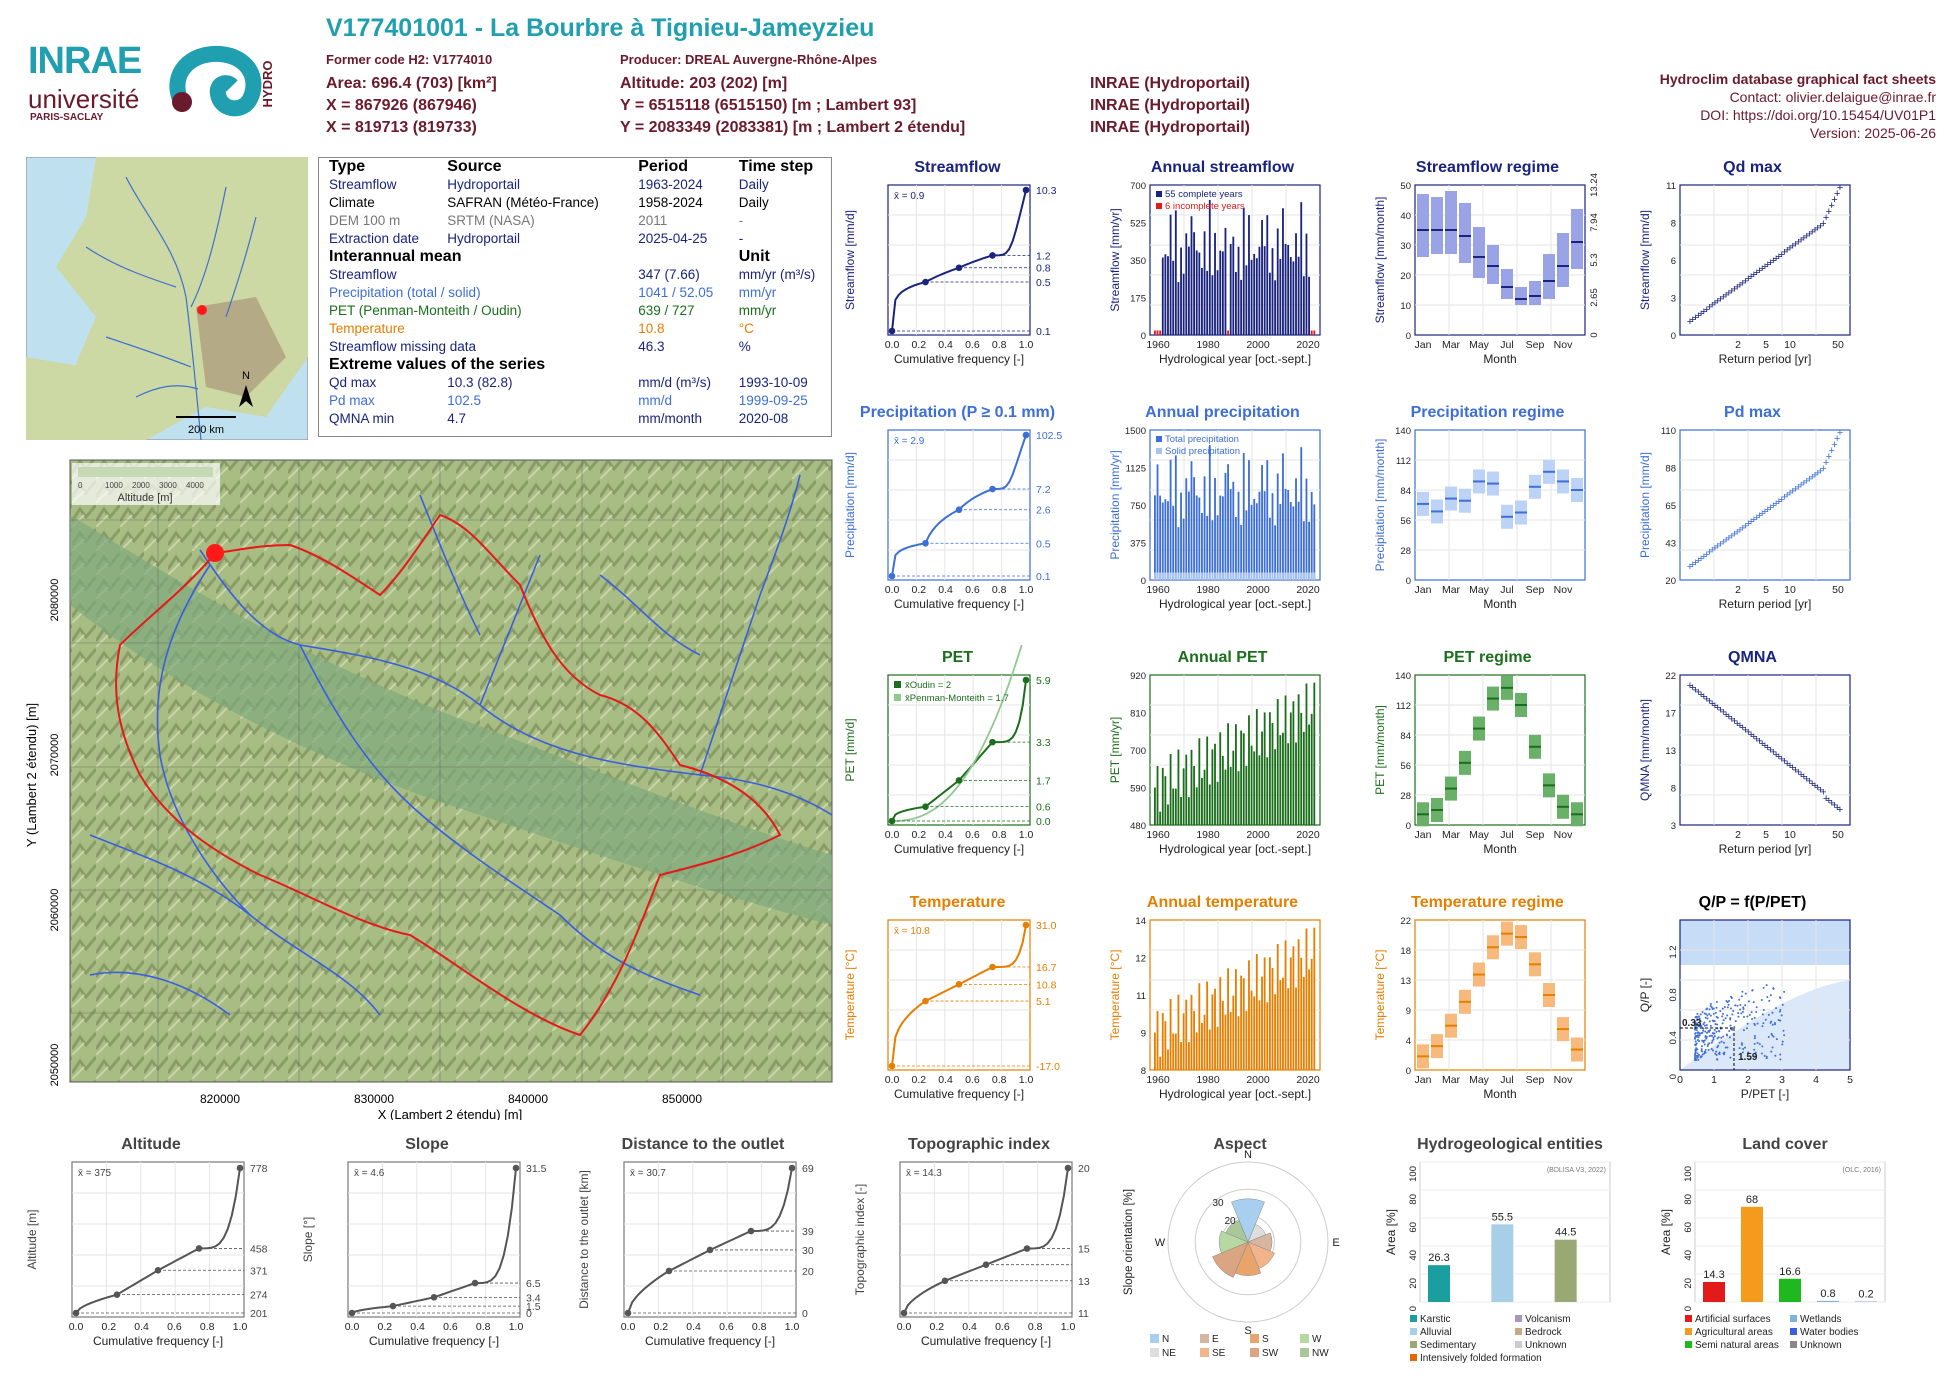 The height and width of the screenshot is (1387, 1960). What do you see at coordinates (1043, 511) in the screenshot?
I see `fdc-right-label: 2.6` at bounding box center [1043, 511].